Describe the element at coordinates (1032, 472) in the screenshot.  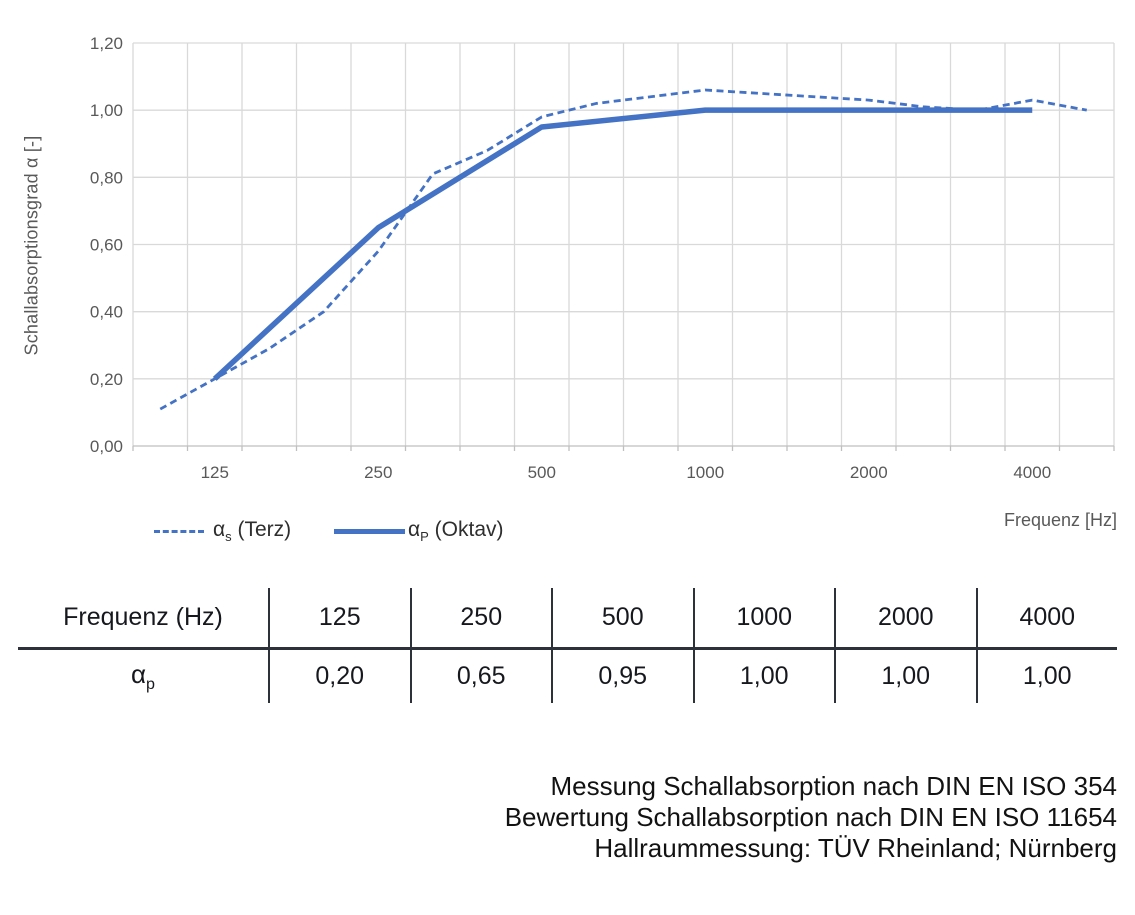
I see `x-tick-label: 4000` at that location.